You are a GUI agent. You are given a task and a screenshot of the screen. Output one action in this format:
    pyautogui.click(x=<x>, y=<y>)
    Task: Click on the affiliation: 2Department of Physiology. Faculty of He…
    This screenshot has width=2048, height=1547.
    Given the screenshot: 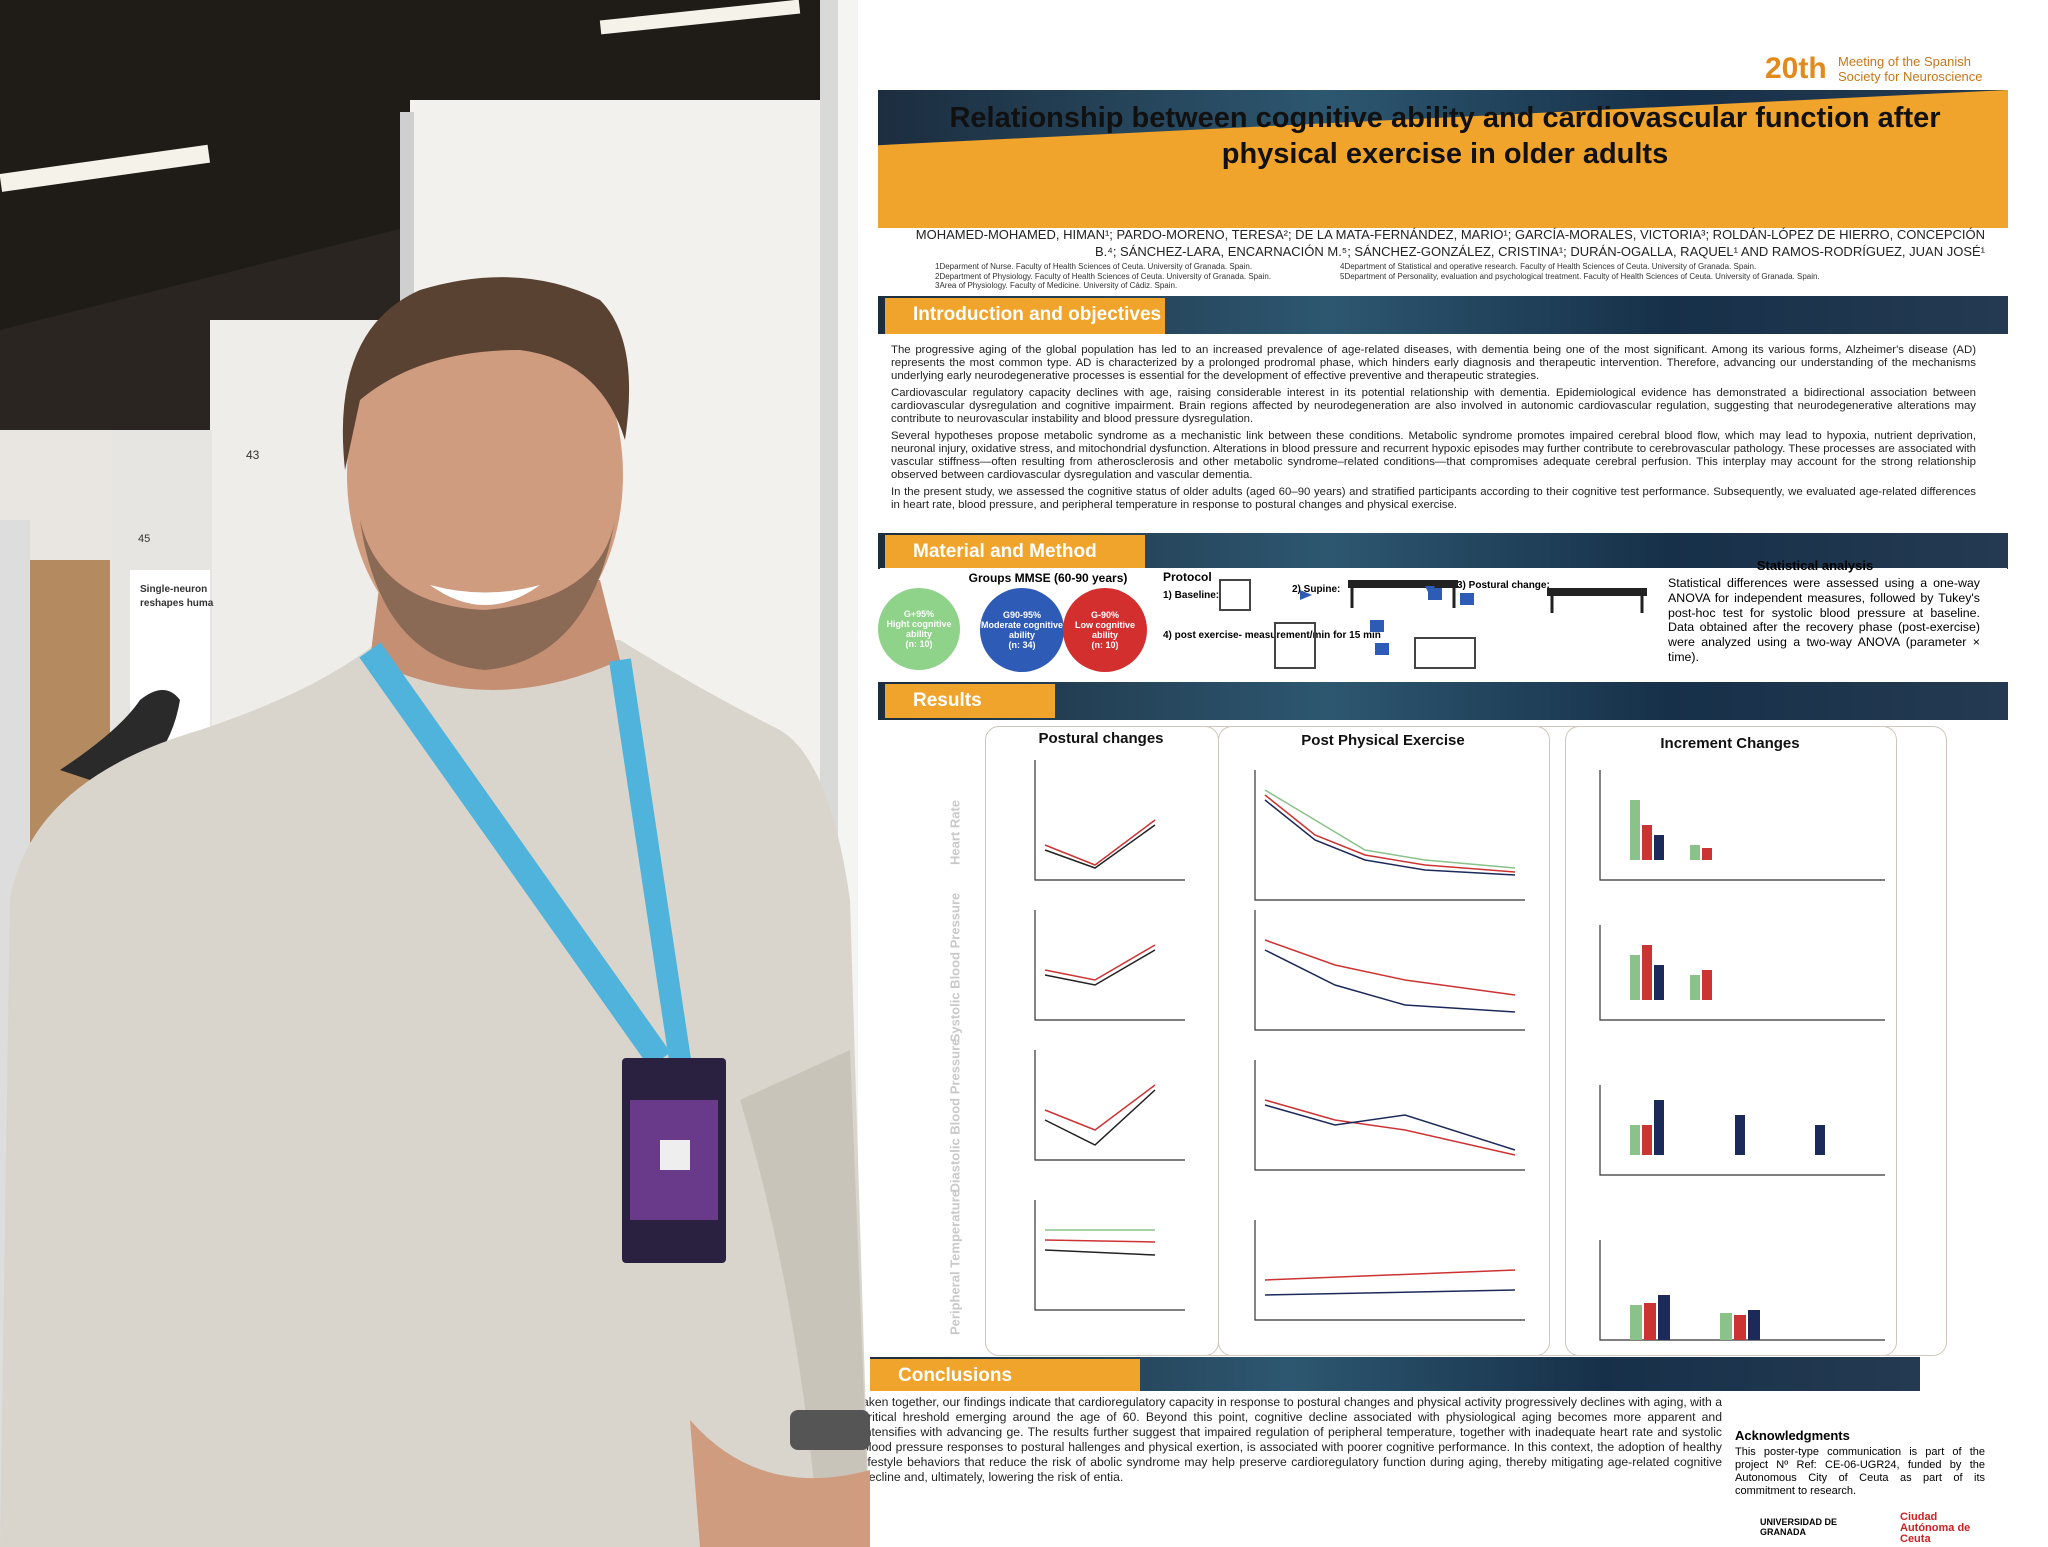 What is the action you would take?
    pyautogui.click(x=1103, y=276)
    